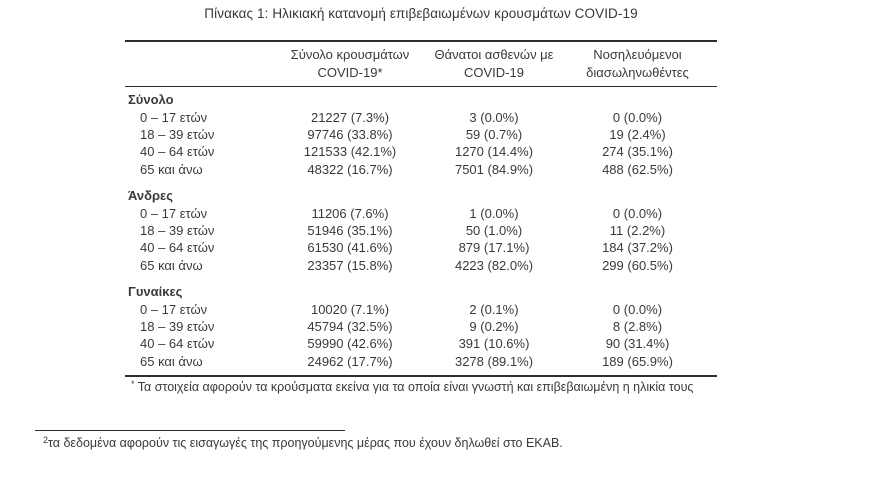 This screenshot has width=882, height=483. Describe the element at coordinates (637, 230) in the screenshot. I see `intubated-cell: 11 (2.2%)` at that location.